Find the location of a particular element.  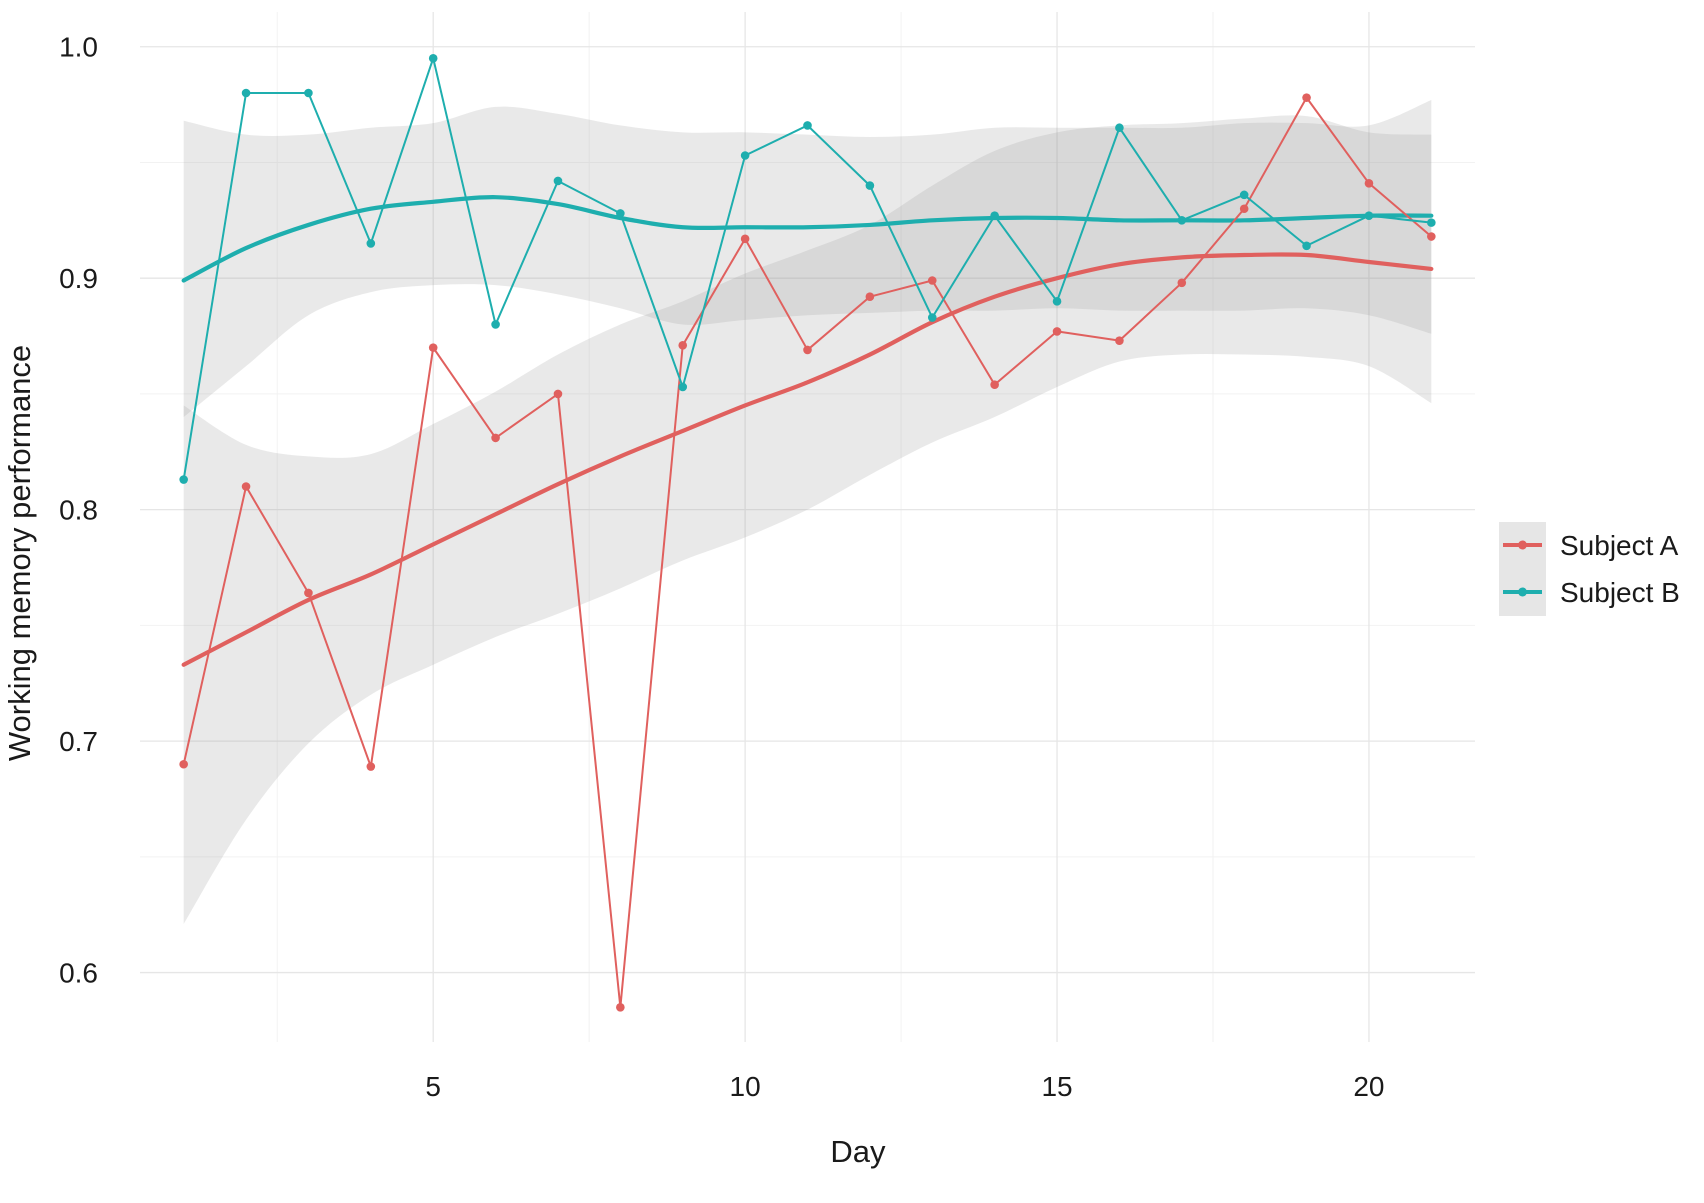

y-tick-label: 0.7 is located at coordinates (78, 741).